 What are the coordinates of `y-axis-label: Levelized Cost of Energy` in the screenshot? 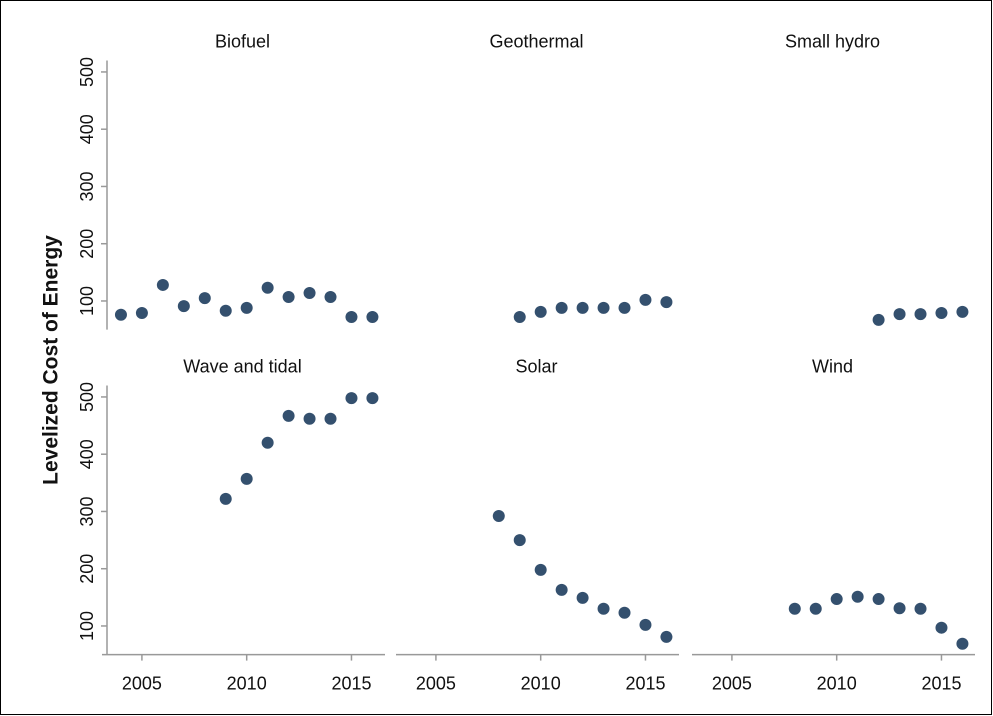 It's located at (51, 360).